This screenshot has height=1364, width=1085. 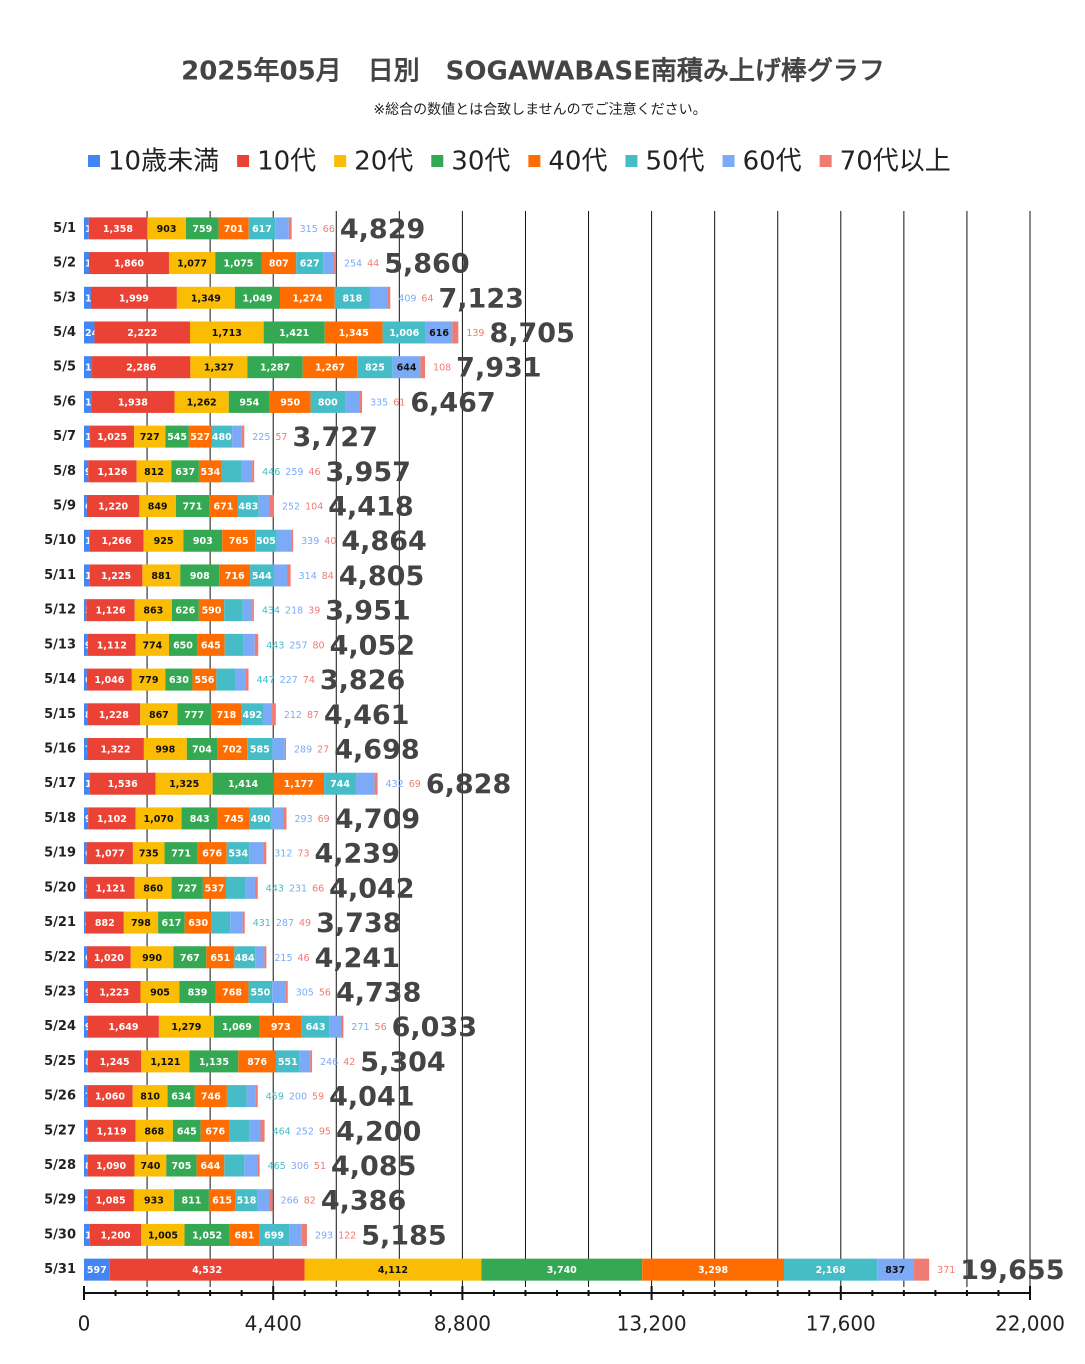 What do you see at coordinates (310, 264) in the screenshot?
I see `value-label: 627` at bounding box center [310, 264].